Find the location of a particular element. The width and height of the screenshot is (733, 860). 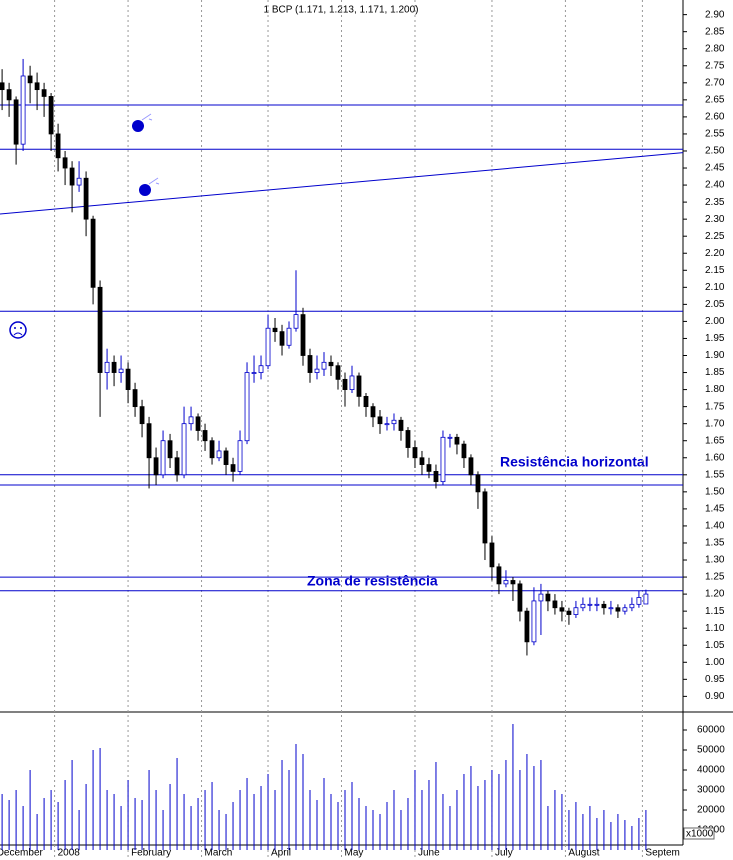

volume-tick-label: 60000 is located at coordinates (711, 730).